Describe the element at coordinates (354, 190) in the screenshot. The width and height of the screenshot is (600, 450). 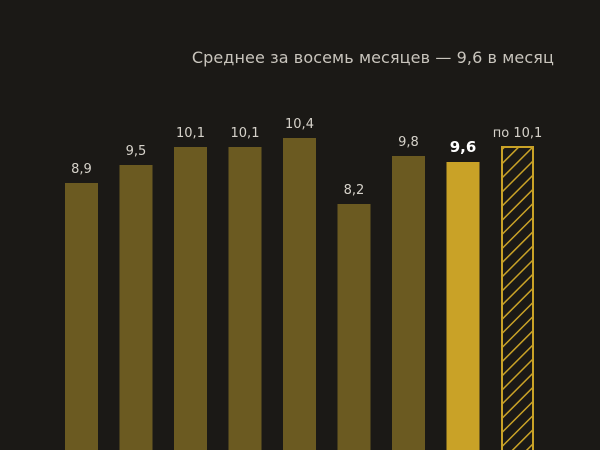
I see `bar-value-label: 8,2` at that location.